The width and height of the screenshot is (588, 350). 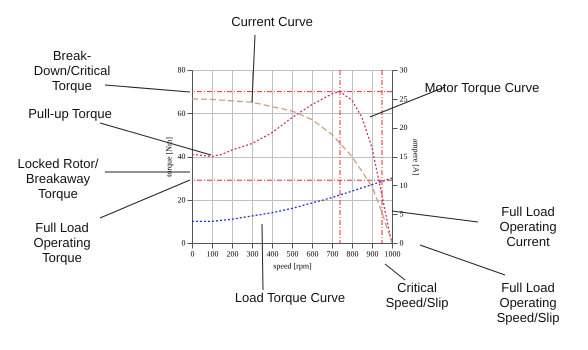 I want to click on y-tick-label: 60, so click(x=182, y=113).